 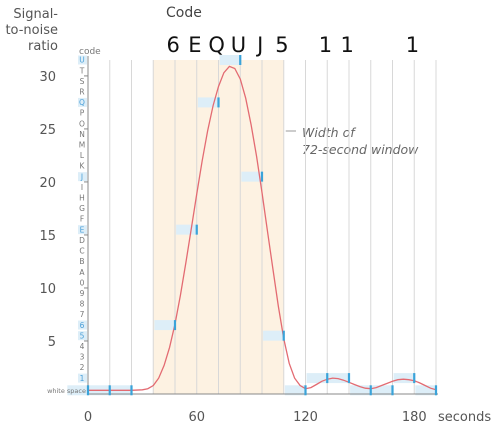 What do you see at coordinates (66, 391) in the screenshot?
I see `code-tick-0: white space` at bounding box center [66, 391].